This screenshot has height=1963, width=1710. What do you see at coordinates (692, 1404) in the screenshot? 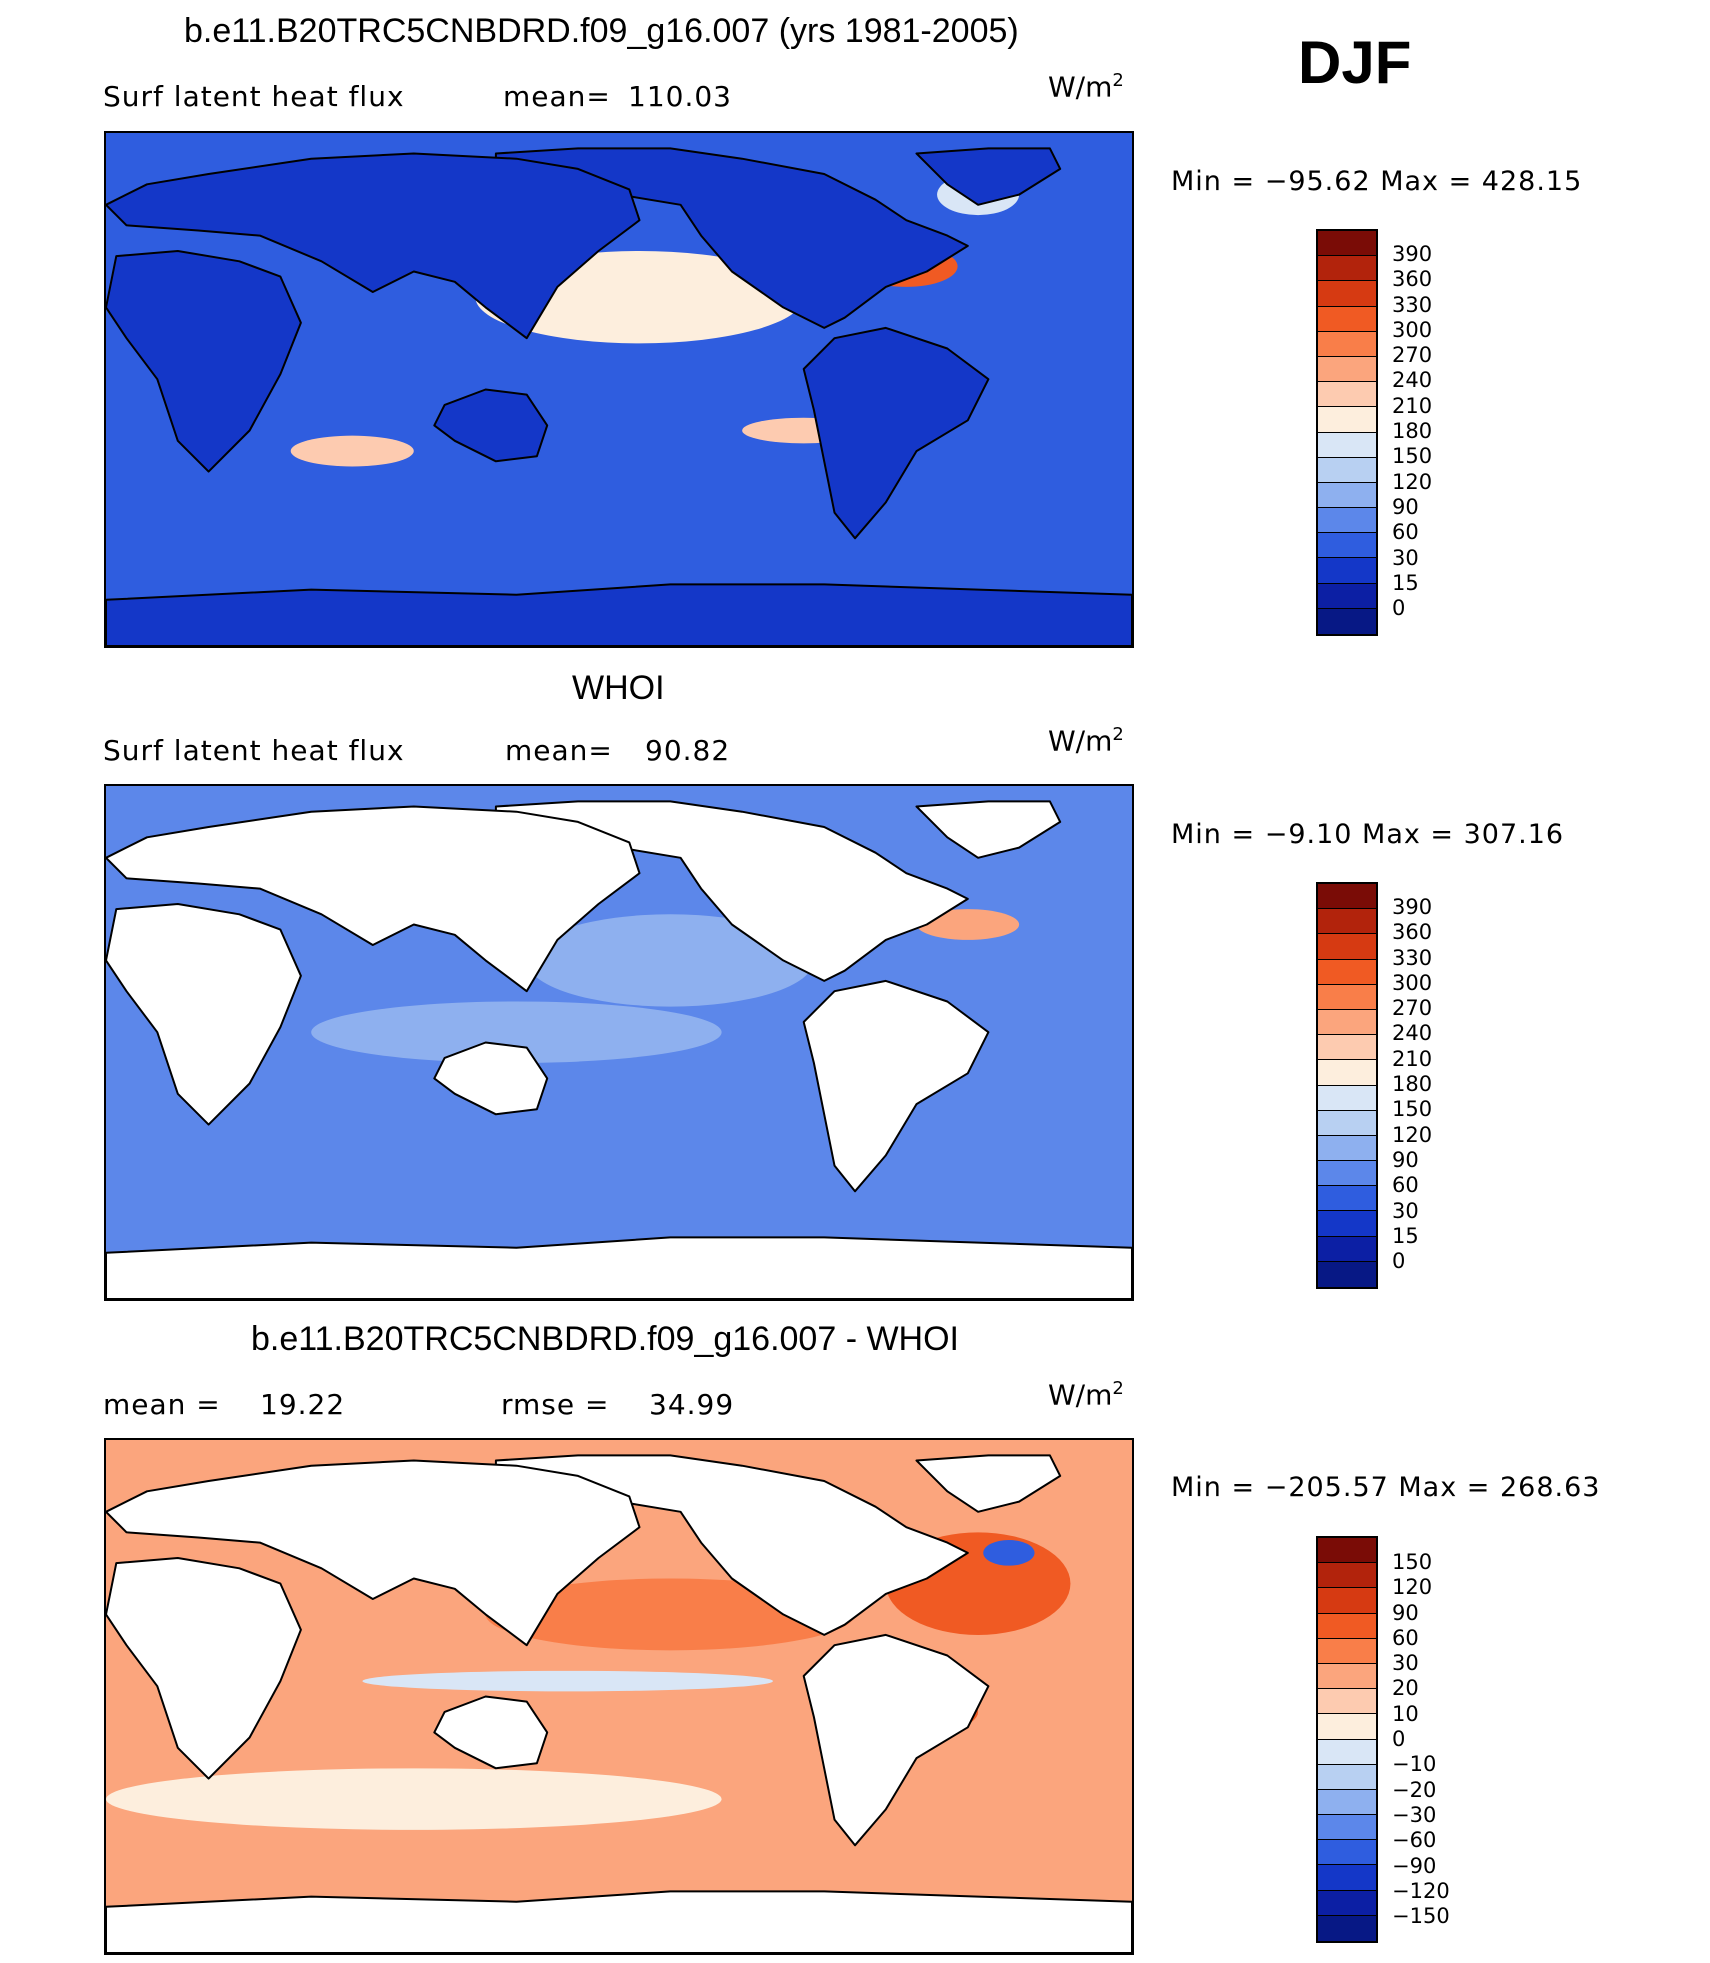
I see `panel-3-rmse-value: 34.99` at bounding box center [692, 1404].